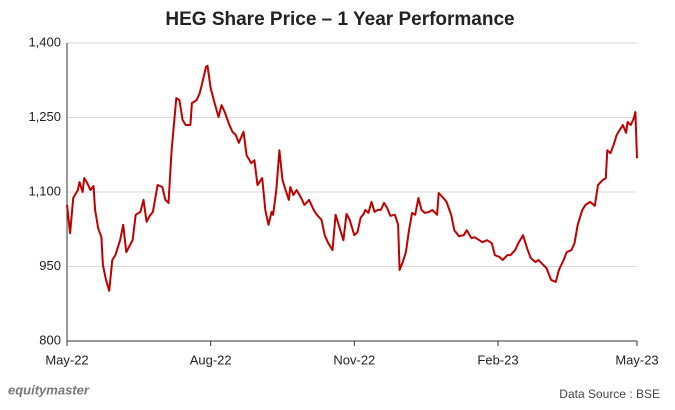 The image size is (675, 410). What do you see at coordinates (497, 359) in the screenshot?
I see `x-tick-label: Feb-23` at bounding box center [497, 359].